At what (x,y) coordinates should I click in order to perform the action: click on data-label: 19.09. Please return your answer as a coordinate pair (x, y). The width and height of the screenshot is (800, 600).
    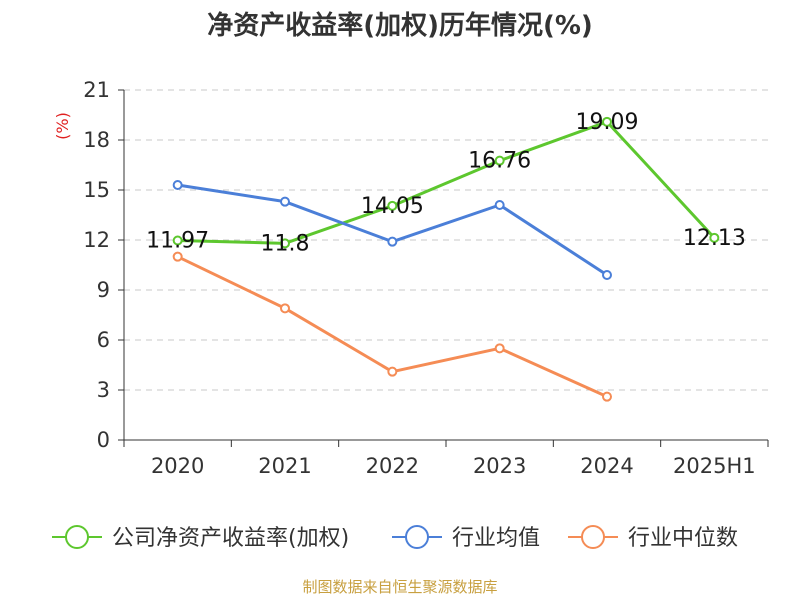
    Looking at the image, I should click on (607, 122).